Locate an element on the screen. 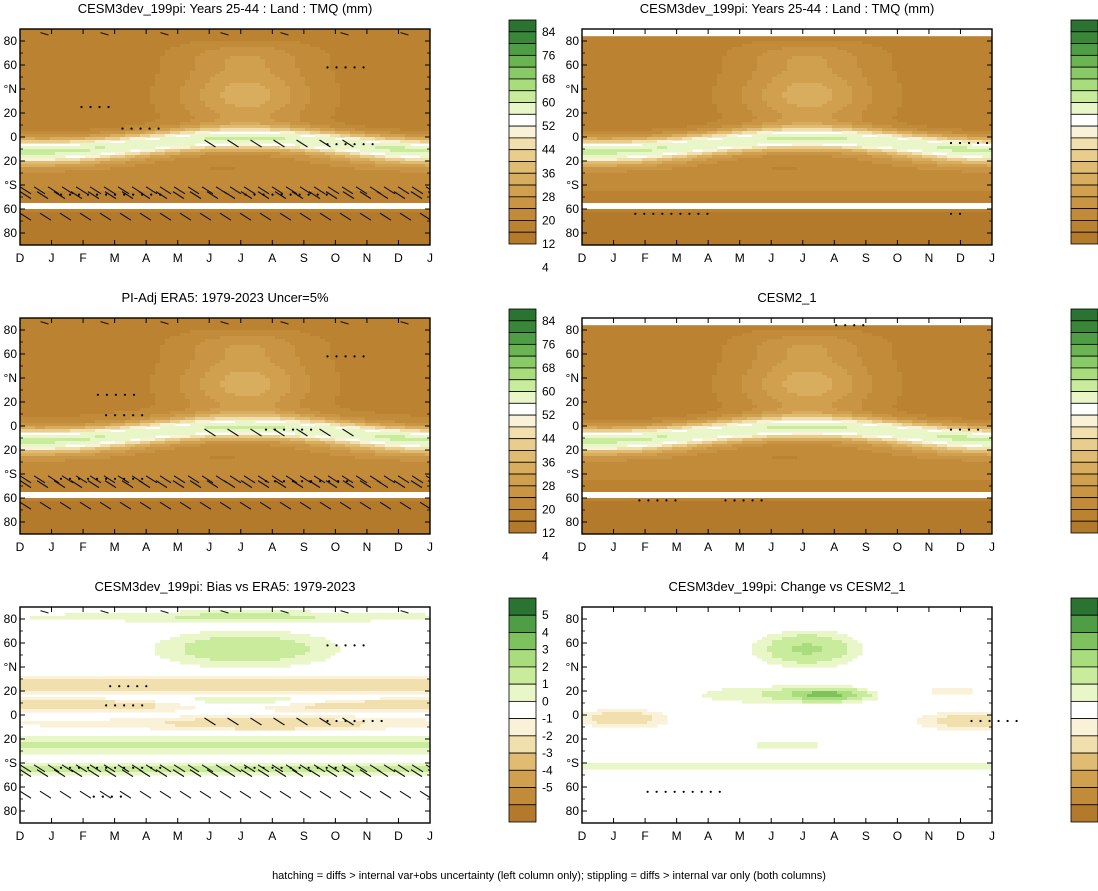  x-tick-label: S is located at coordinates (304, 258).